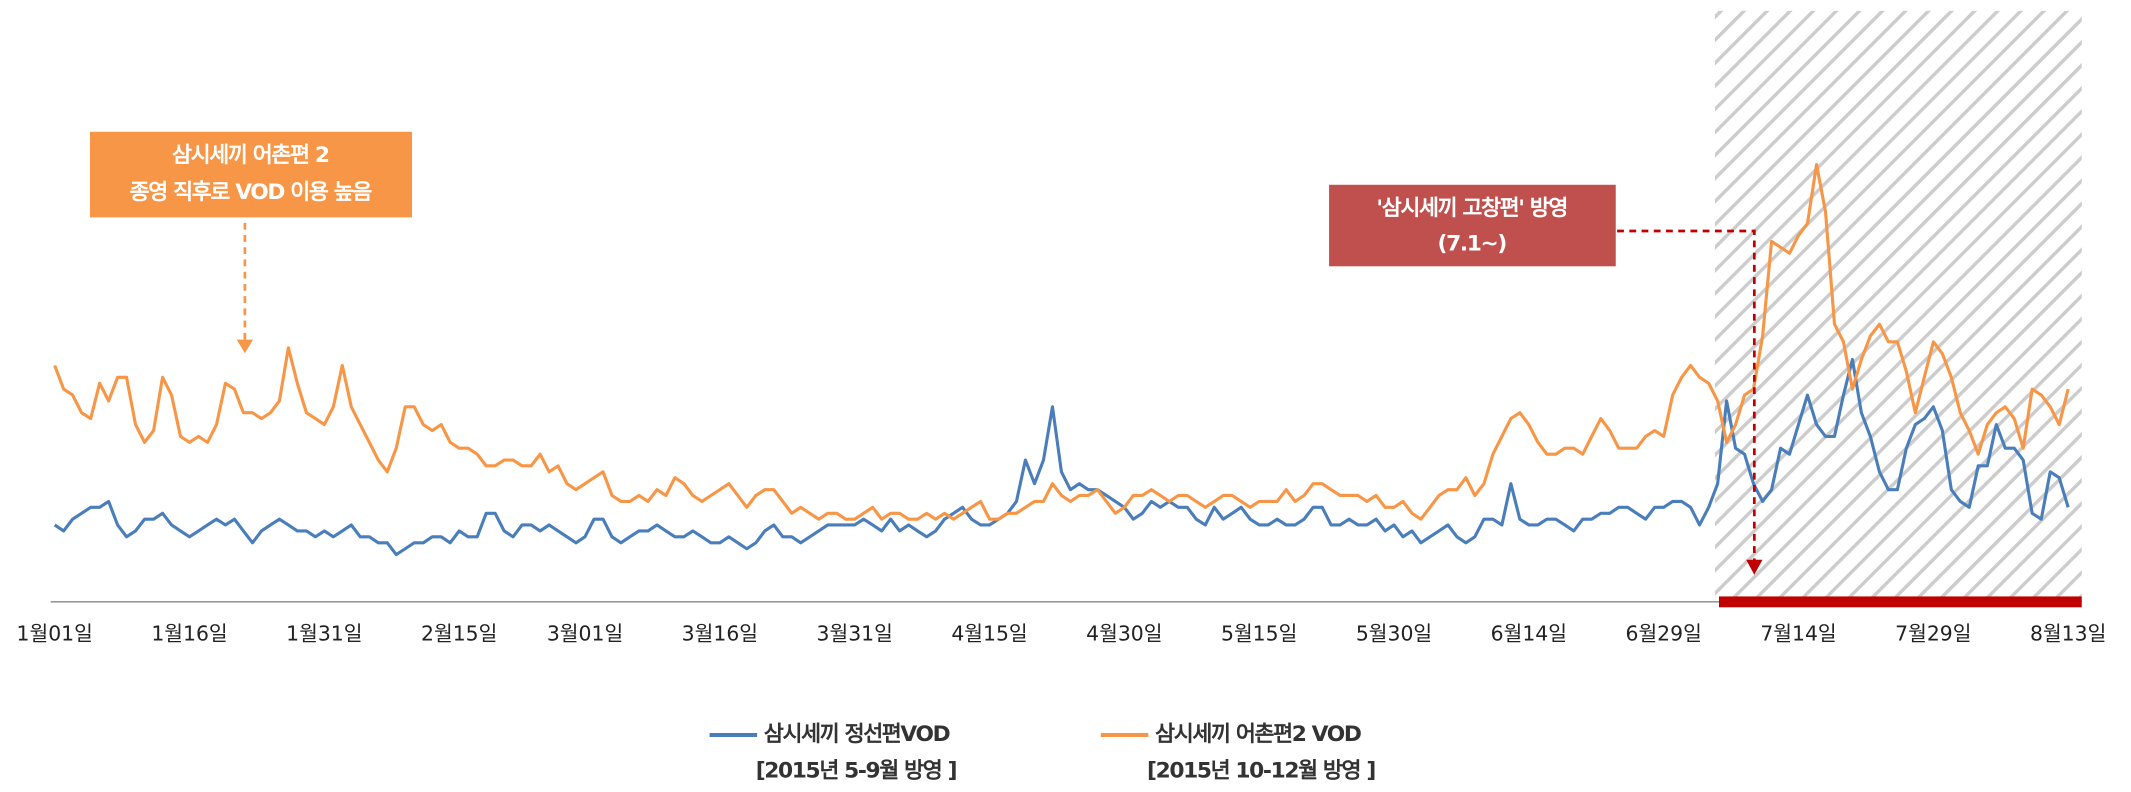  I want to click on annotation-text: (7.1~), so click(1472, 244).